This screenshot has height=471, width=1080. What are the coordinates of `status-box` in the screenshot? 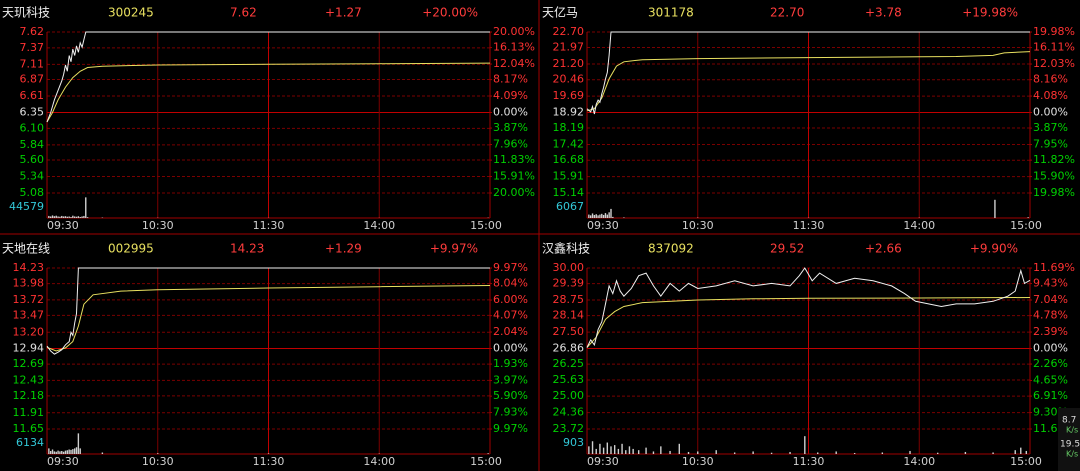 It's located at (1069, 439).